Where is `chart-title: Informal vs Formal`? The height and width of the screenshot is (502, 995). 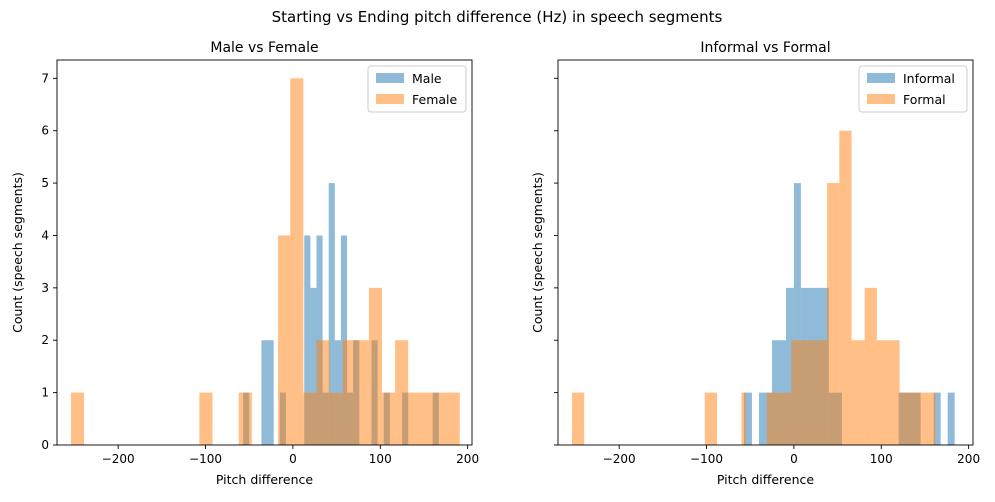 chart-title: Informal vs Formal is located at coordinates (765, 48).